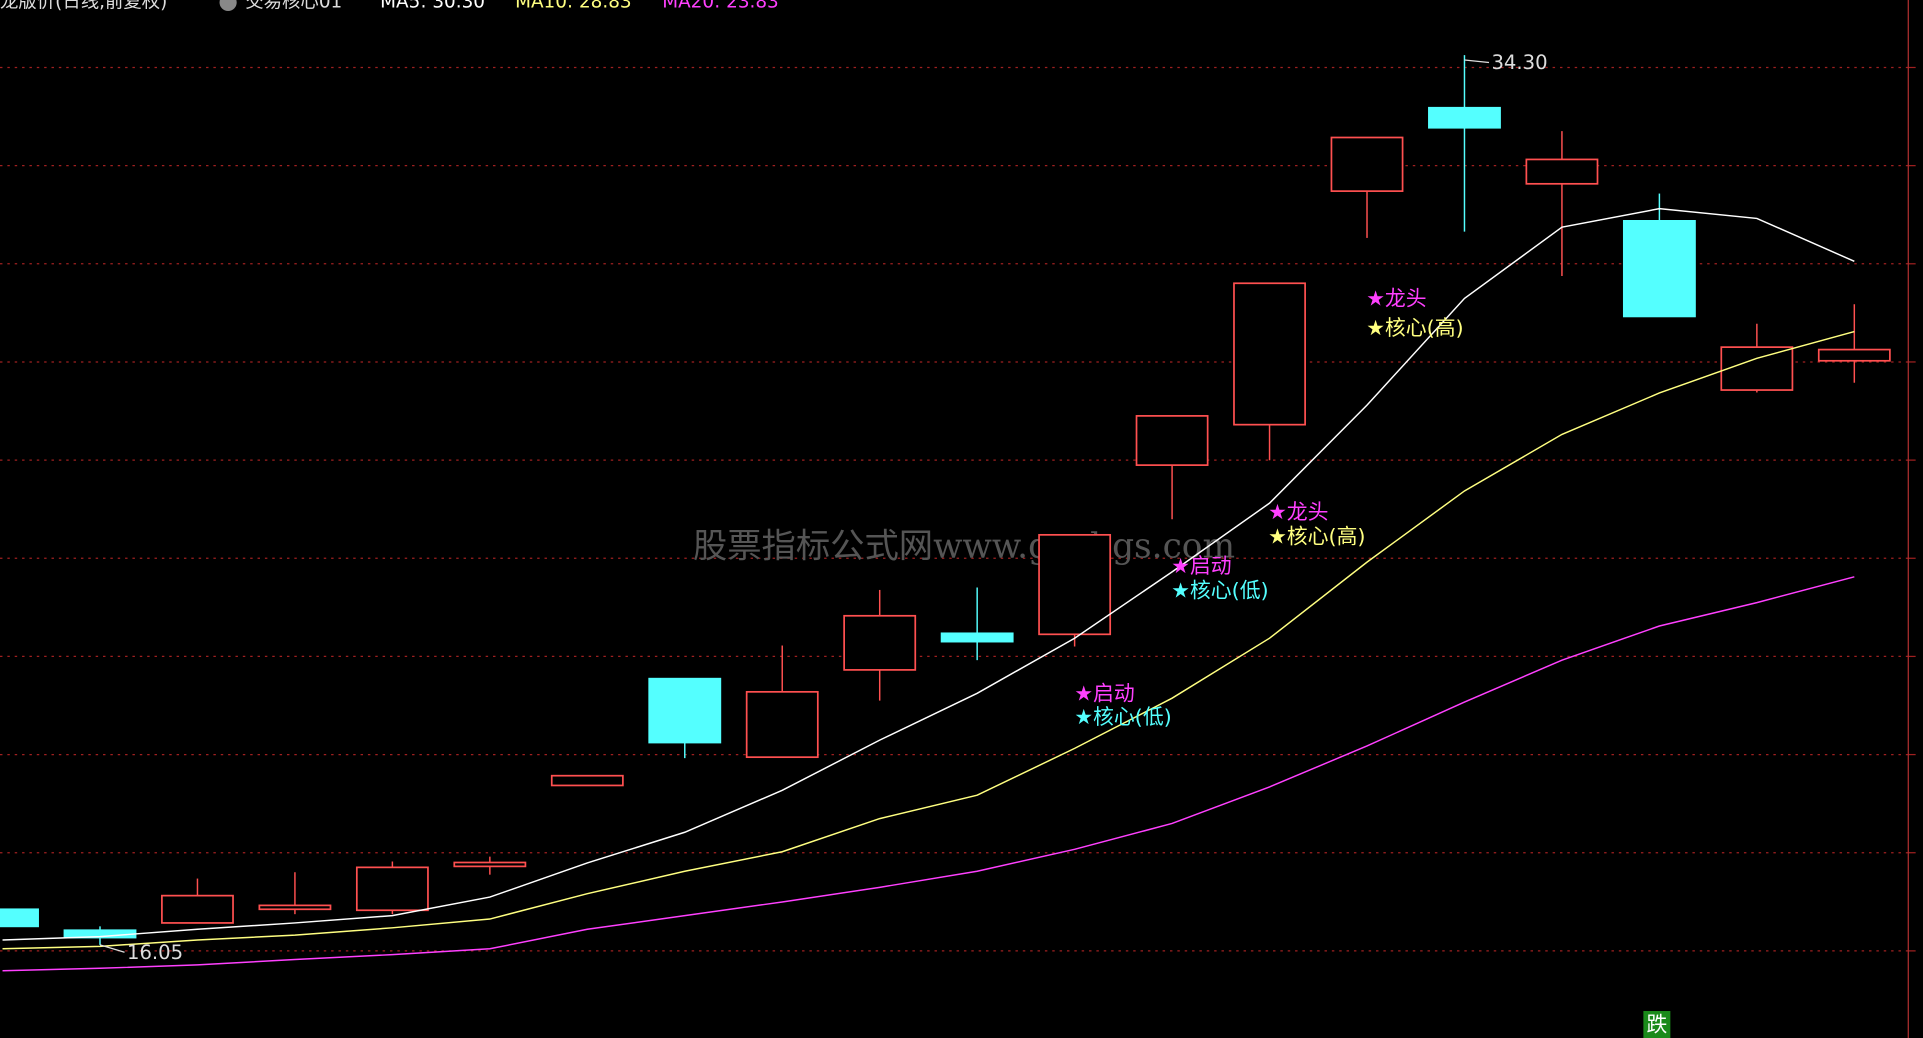 The image size is (1923, 1038). What do you see at coordinates (155, 952) in the screenshot?
I see `extreme-low-label: 16.05` at bounding box center [155, 952].